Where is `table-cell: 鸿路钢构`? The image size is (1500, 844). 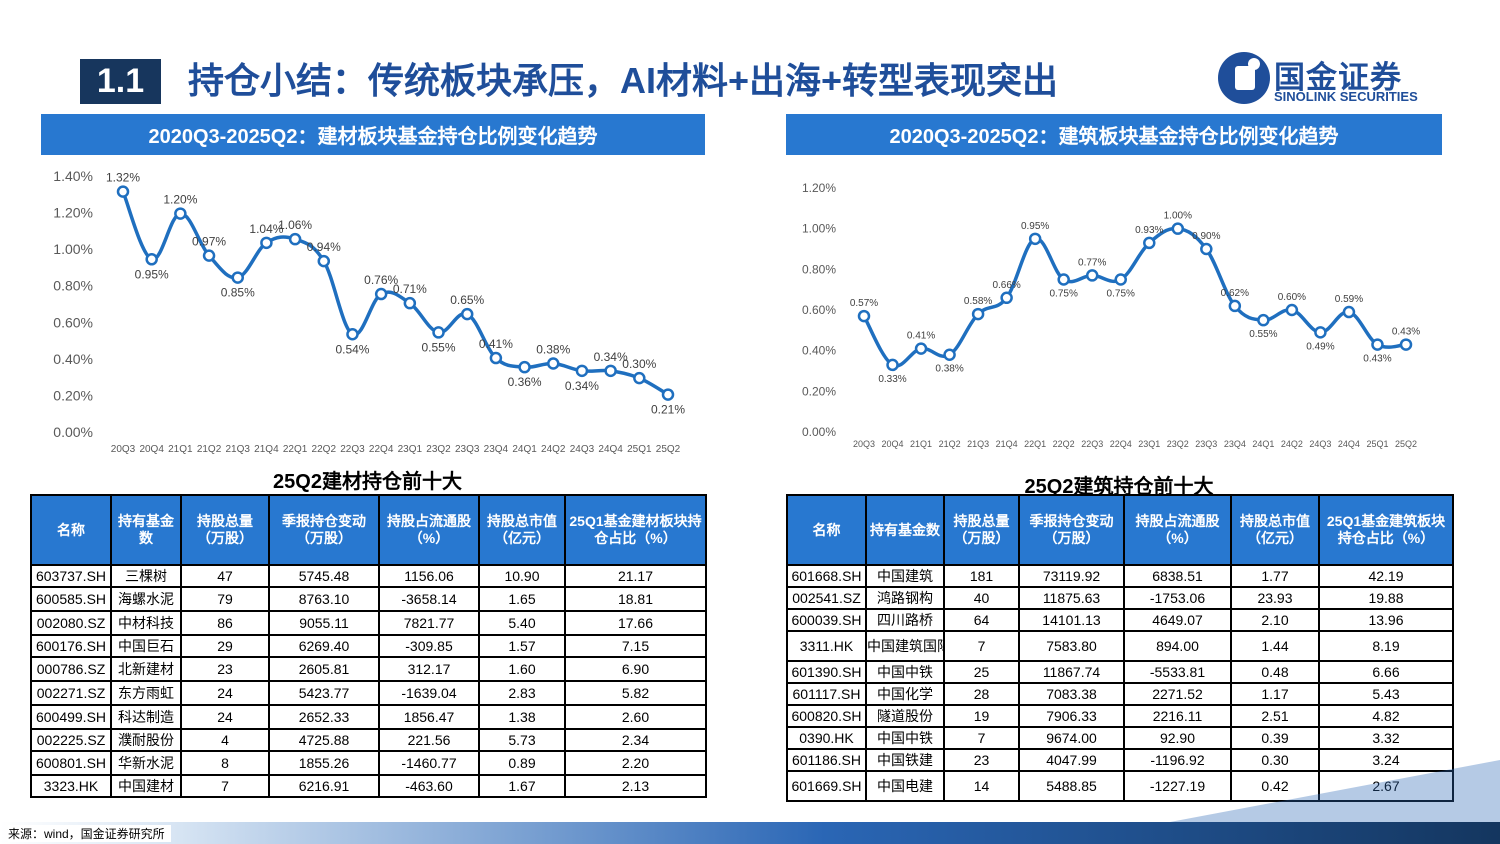 table-cell: 鸿路钢构 is located at coordinates (905, 598).